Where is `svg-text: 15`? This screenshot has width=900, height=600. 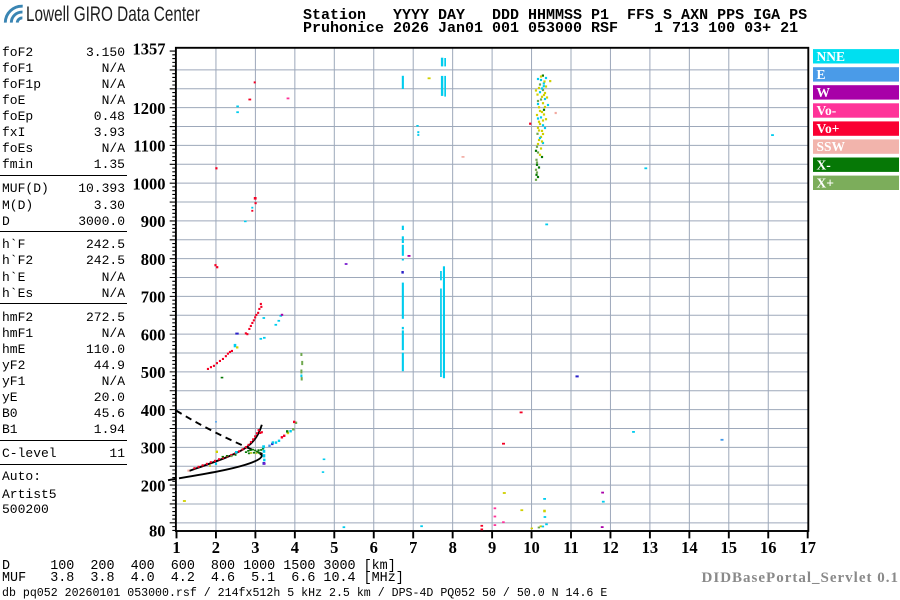
svg-text: 15 is located at coordinates (729, 547).